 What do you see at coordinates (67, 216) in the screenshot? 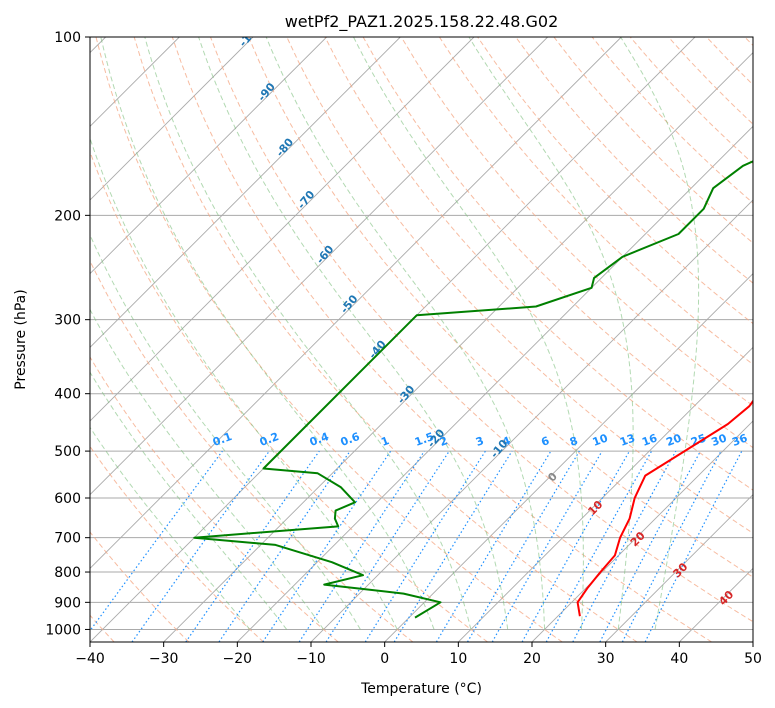
I see `y-tick-label: 200` at bounding box center [67, 216].